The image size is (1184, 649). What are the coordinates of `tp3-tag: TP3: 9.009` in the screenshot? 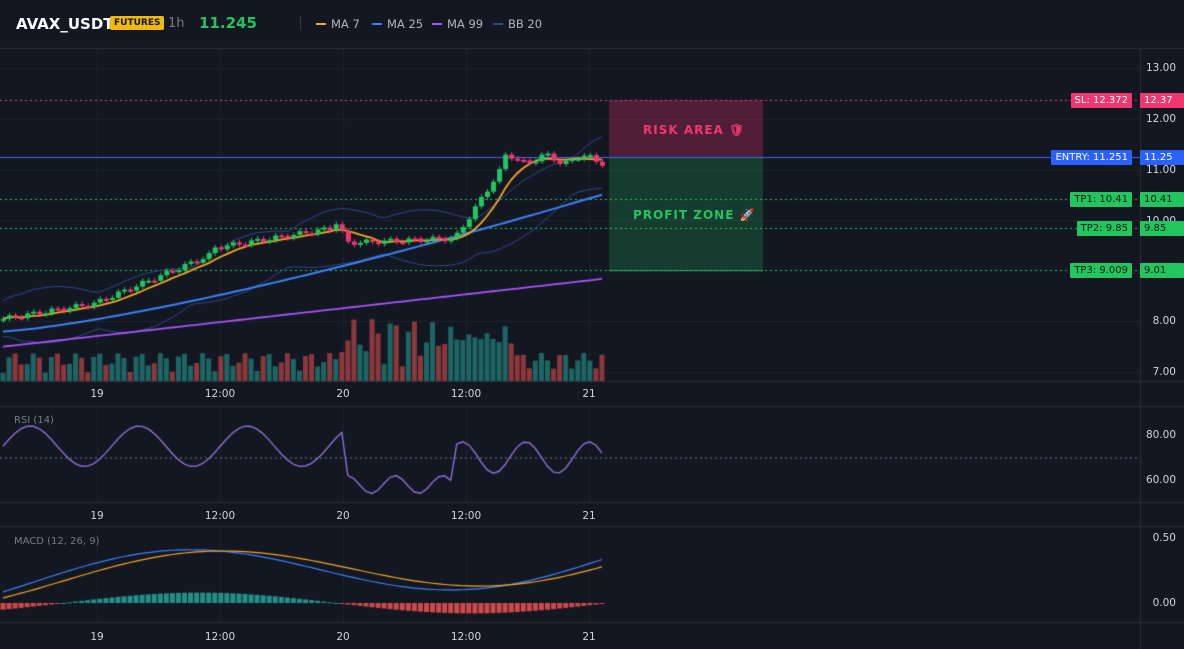 It's located at (1101, 270).